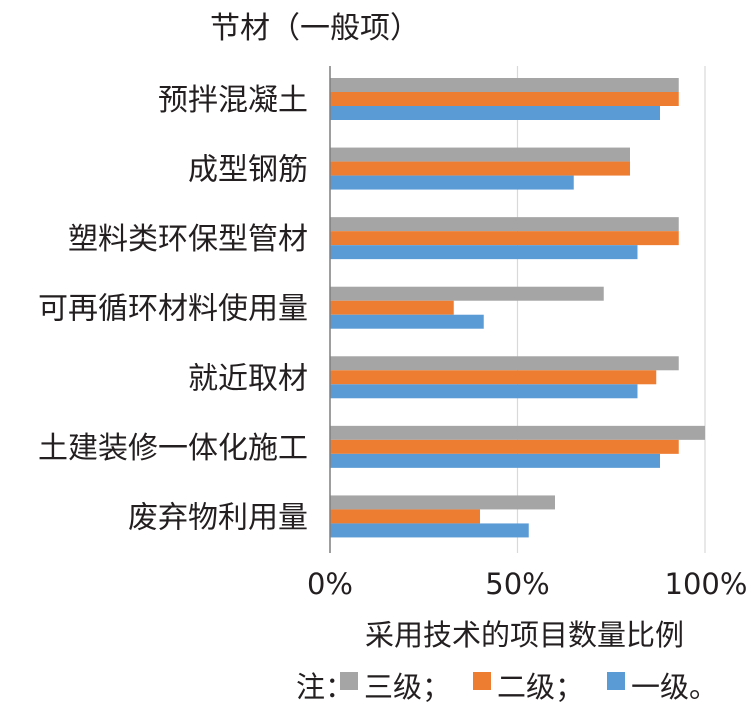 This screenshot has width=756, height=714. Describe the element at coordinates (233, 100) in the screenshot. I see `category-label: 预拌混凝土` at that location.